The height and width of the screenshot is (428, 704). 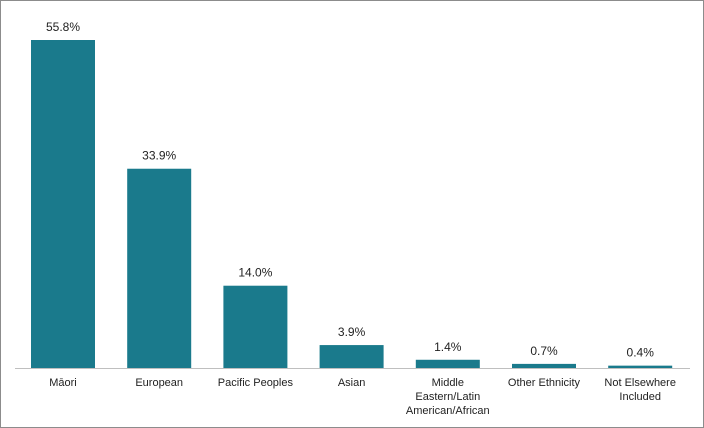 What do you see at coordinates (63, 27) in the screenshot?
I see `data-label: 55.8%` at bounding box center [63, 27].